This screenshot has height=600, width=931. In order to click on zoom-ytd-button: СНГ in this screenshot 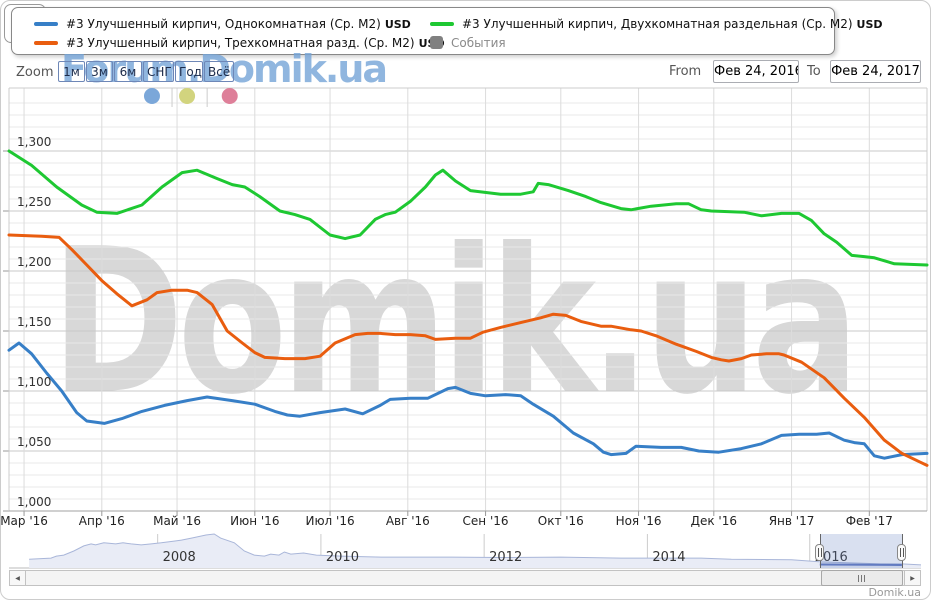, I will do `click(158, 71)`.